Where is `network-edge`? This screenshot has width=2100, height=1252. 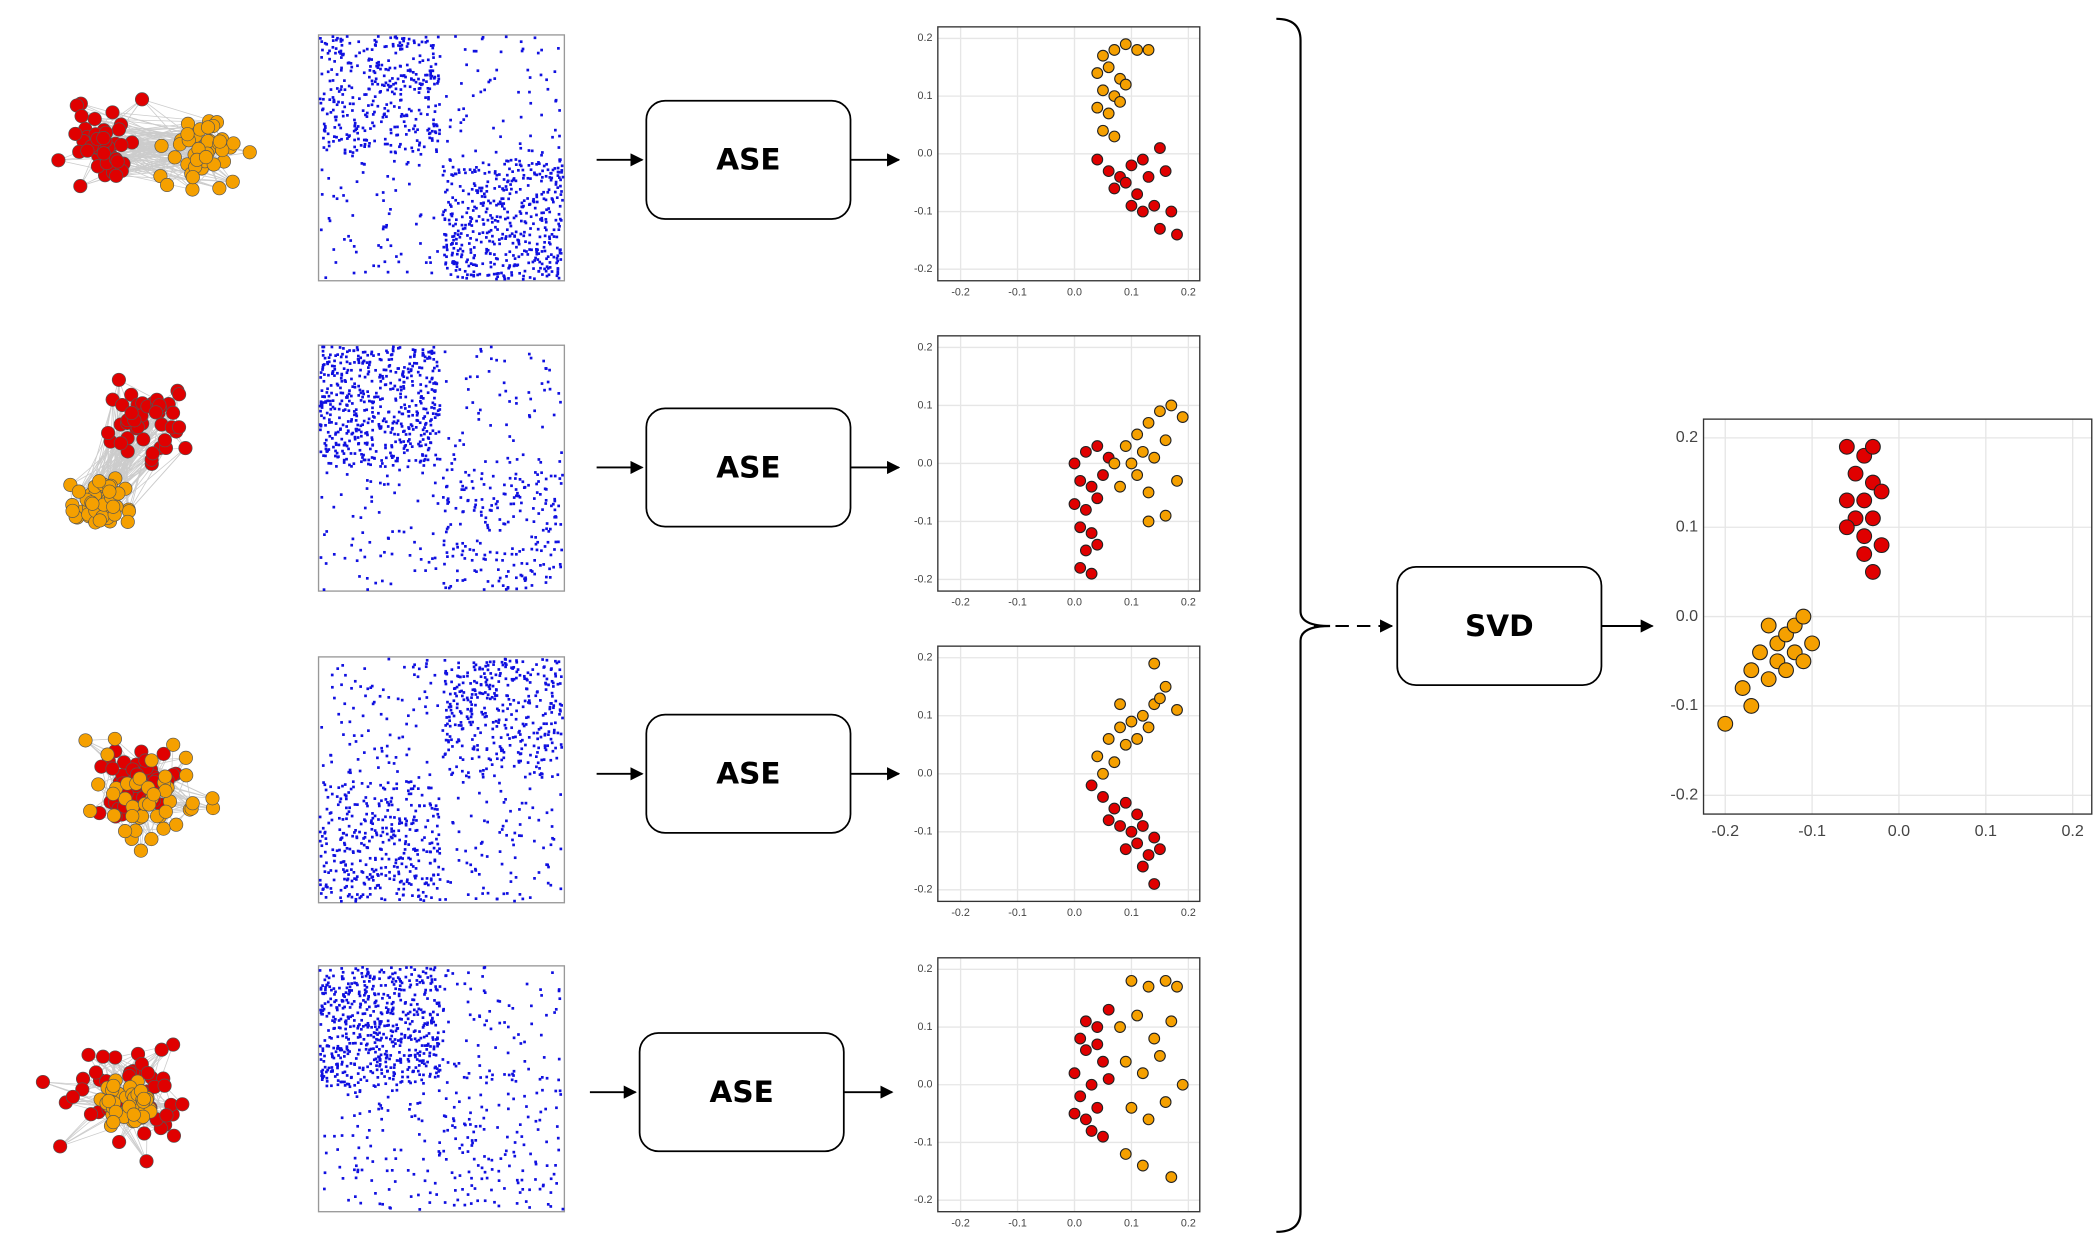 network-edge is located at coordinates (93, 462).